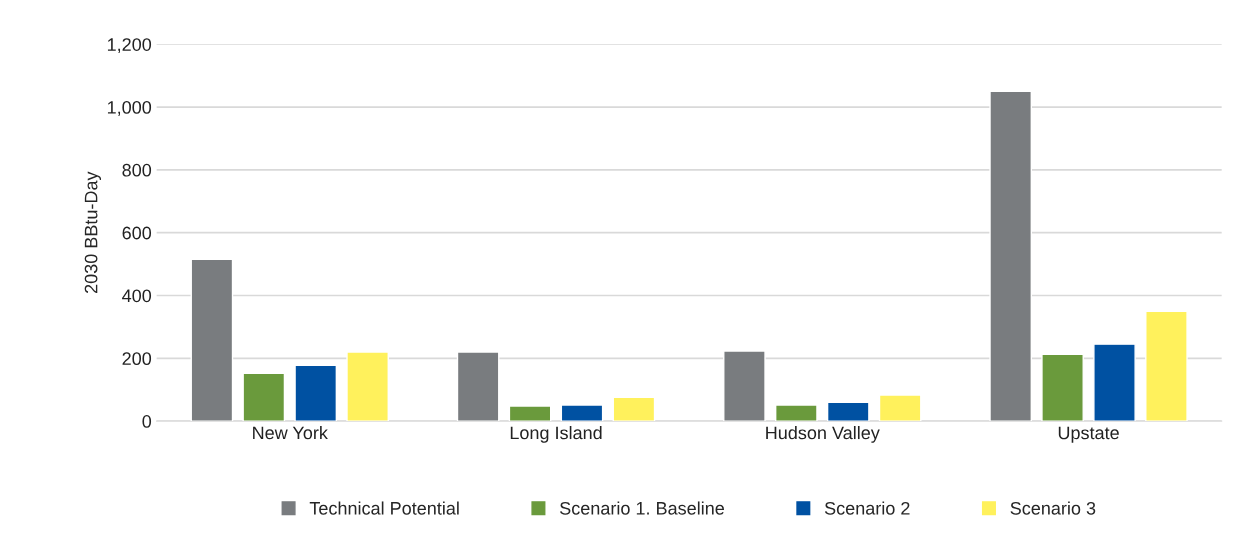 This screenshot has height=560, width=1253. What do you see at coordinates (384, 508) in the screenshot?
I see `legend-label: Technical Potential` at bounding box center [384, 508].